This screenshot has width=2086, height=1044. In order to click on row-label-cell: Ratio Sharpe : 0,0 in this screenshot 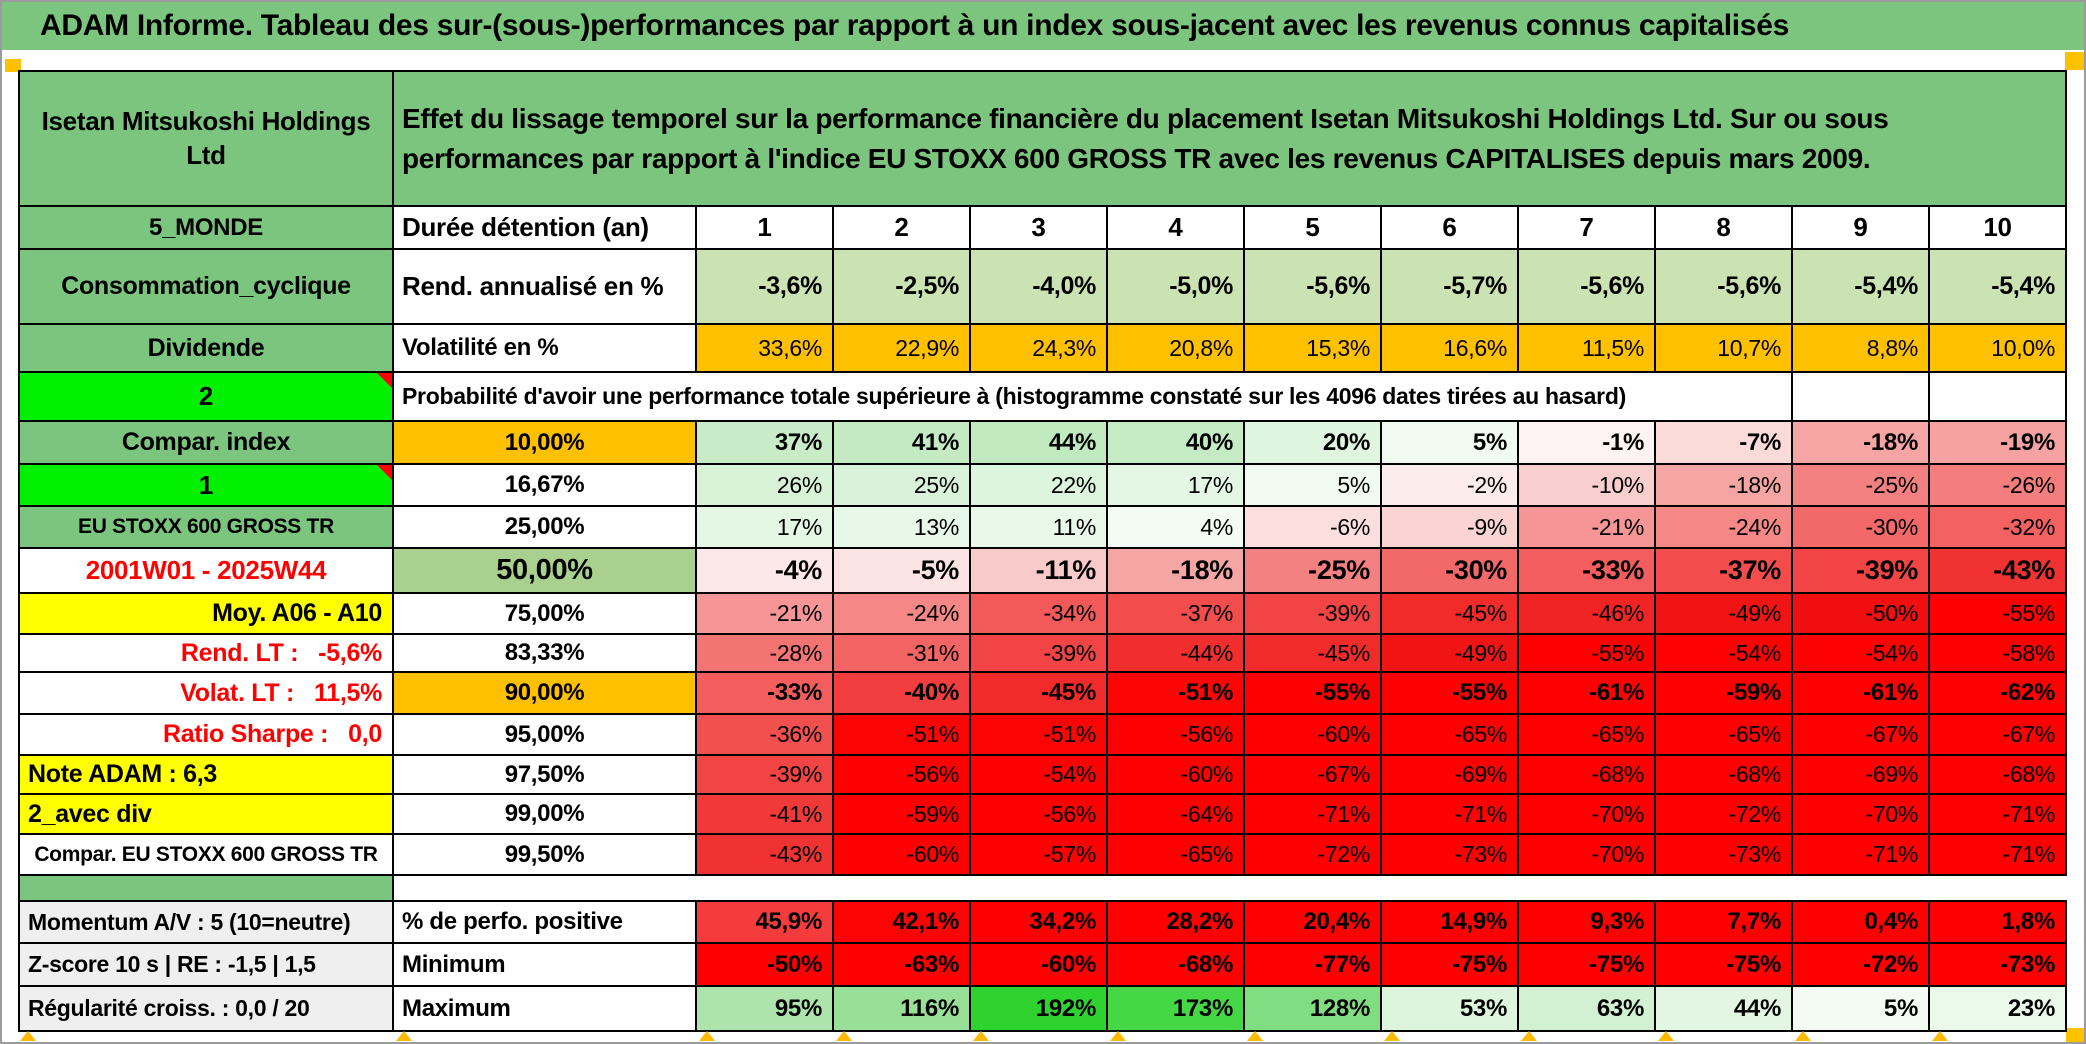, I will do `click(206, 735)`.